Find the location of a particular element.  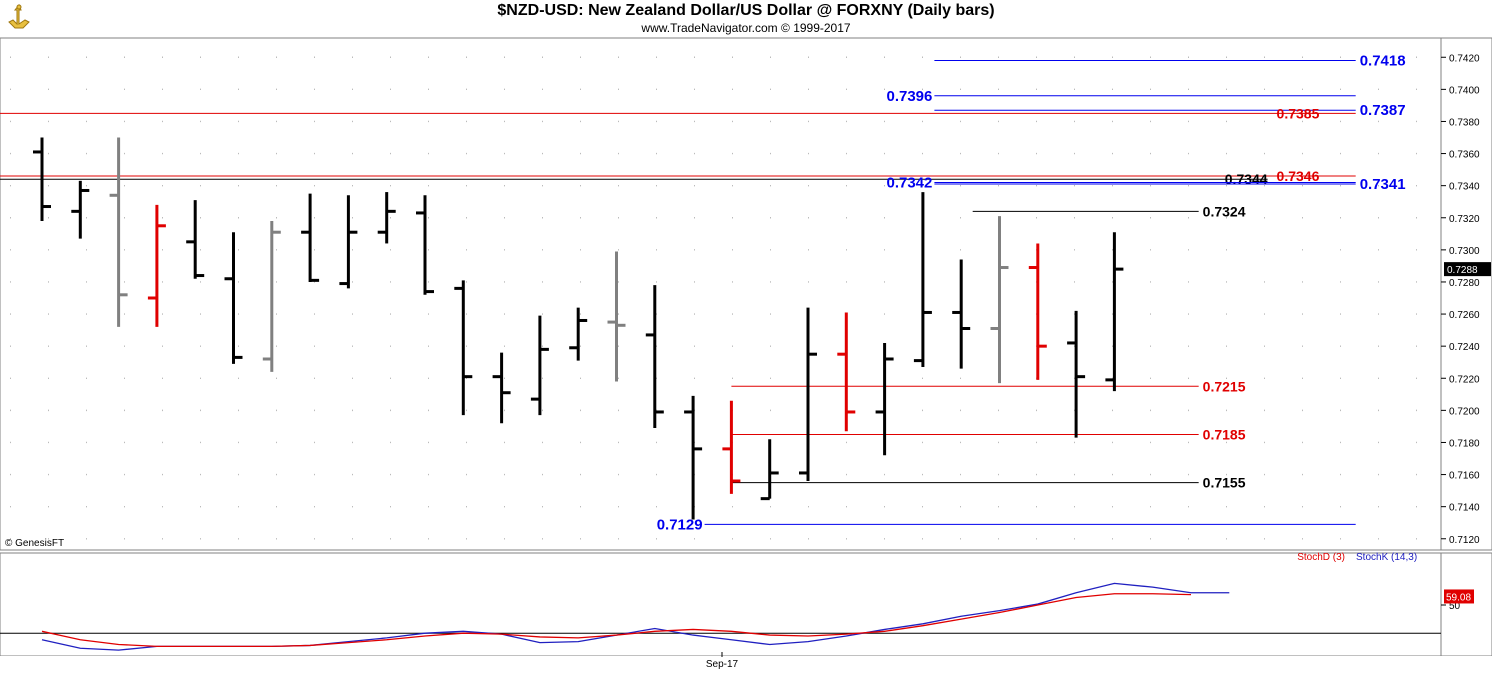

level-label: 0.7418 is located at coordinates (1383, 60).